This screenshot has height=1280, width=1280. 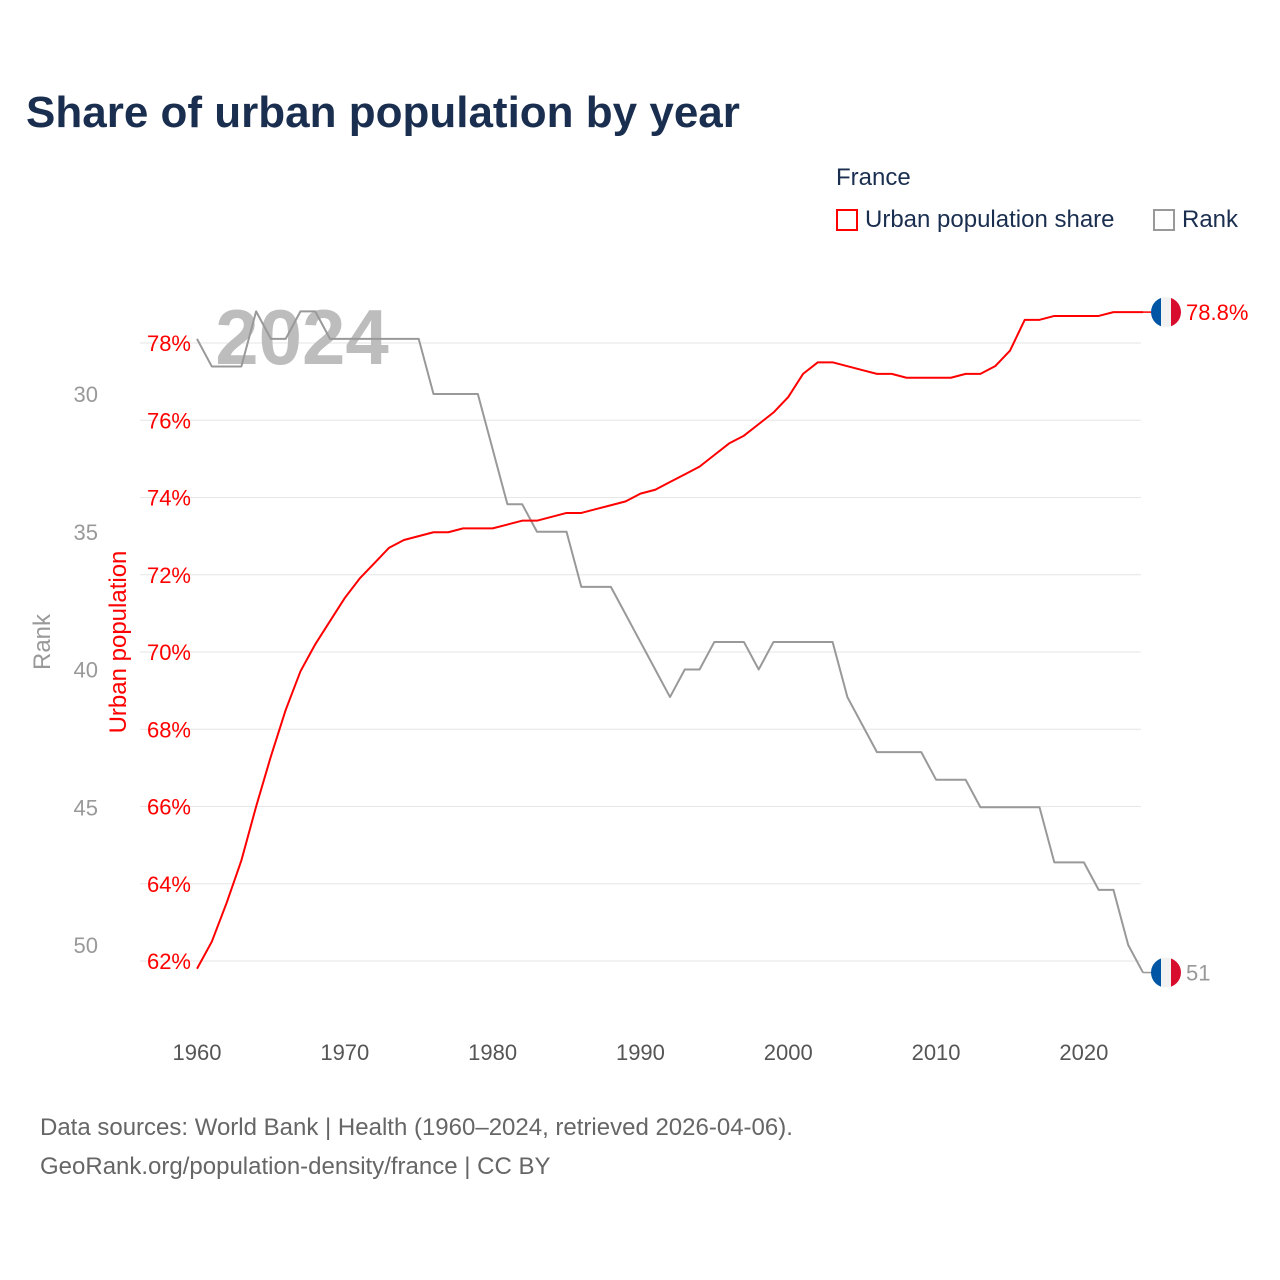 I want to click on y-tick-urban: 76%, so click(x=169, y=420).